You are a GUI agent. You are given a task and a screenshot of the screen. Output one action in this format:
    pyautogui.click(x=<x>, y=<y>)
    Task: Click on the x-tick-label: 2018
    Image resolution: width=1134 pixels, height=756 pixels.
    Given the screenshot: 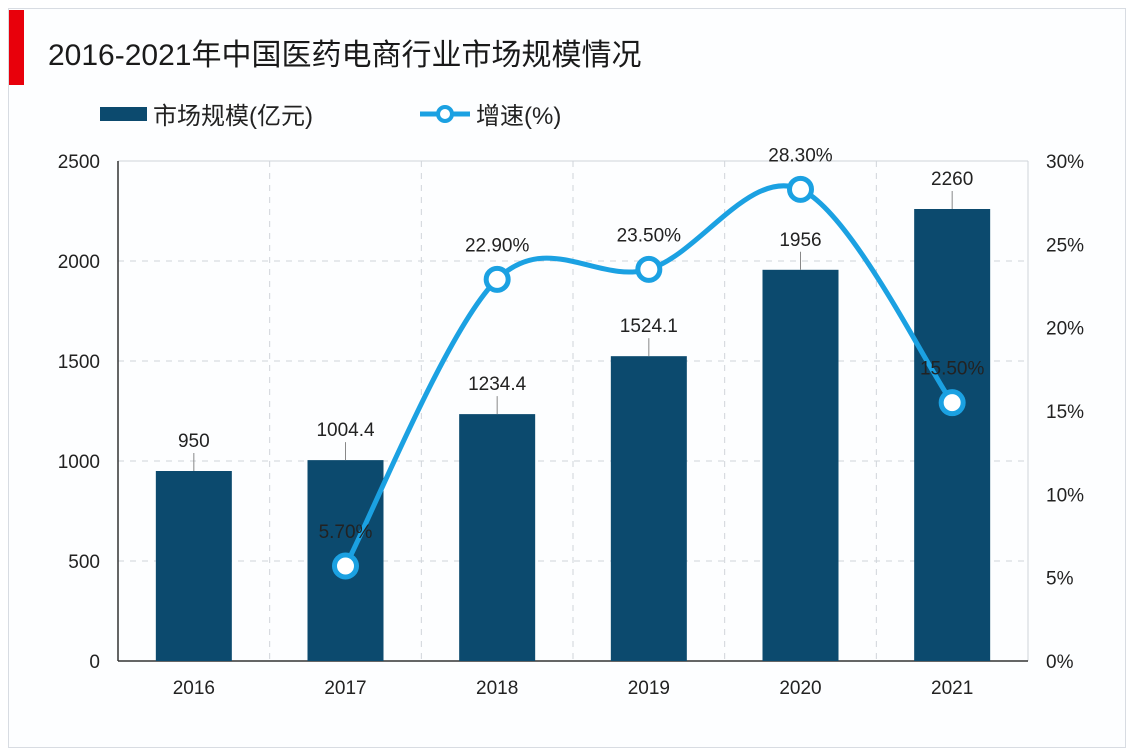 What is the action you would take?
    pyautogui.click(x=497, y=688)
    